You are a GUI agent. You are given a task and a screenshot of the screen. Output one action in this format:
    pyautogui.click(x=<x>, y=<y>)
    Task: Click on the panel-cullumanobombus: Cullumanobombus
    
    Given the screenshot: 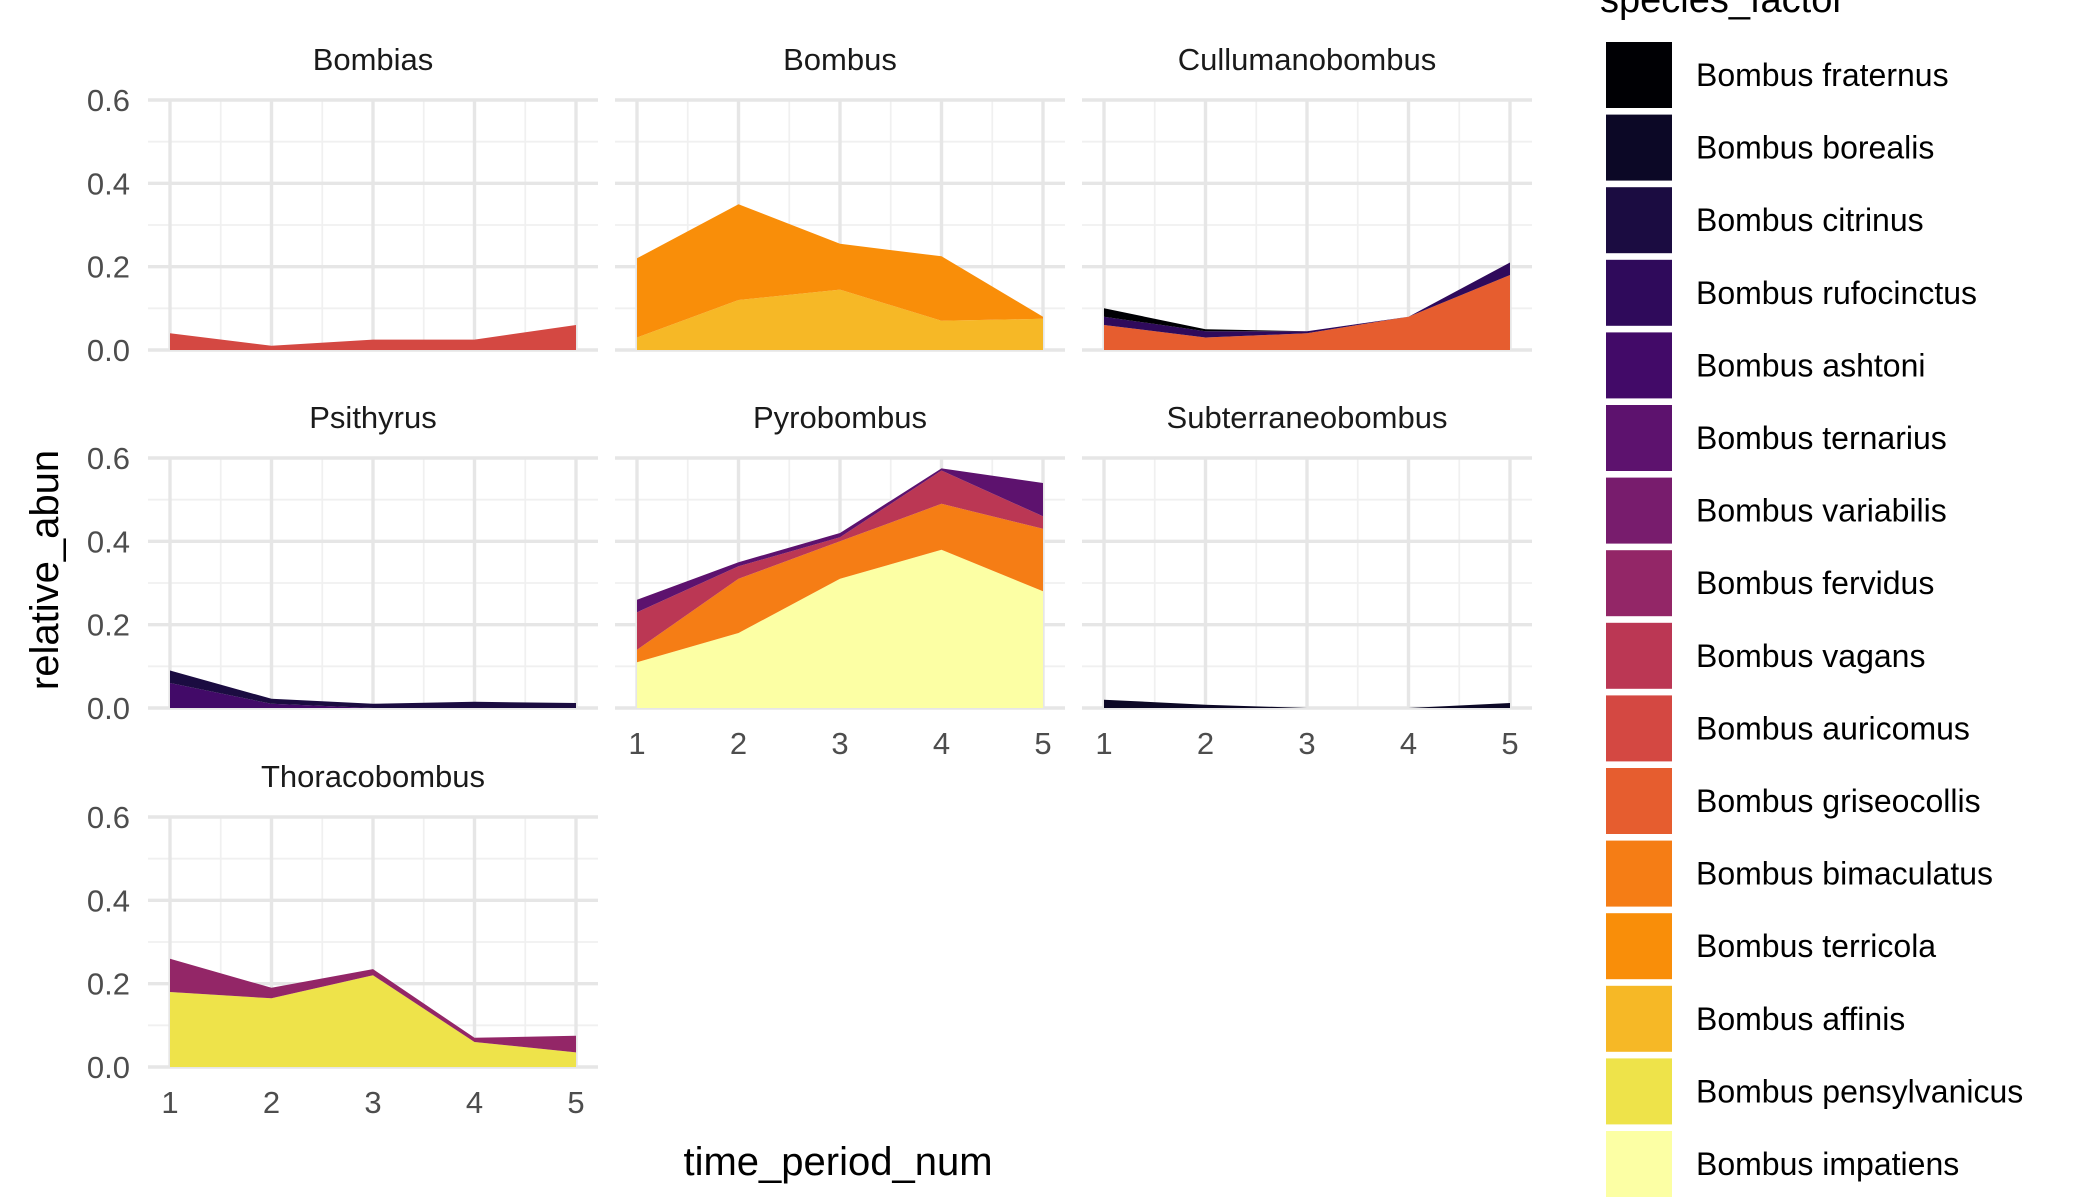 What is the action you would take?
    pyautogui.click(x=1307, y=197)
    